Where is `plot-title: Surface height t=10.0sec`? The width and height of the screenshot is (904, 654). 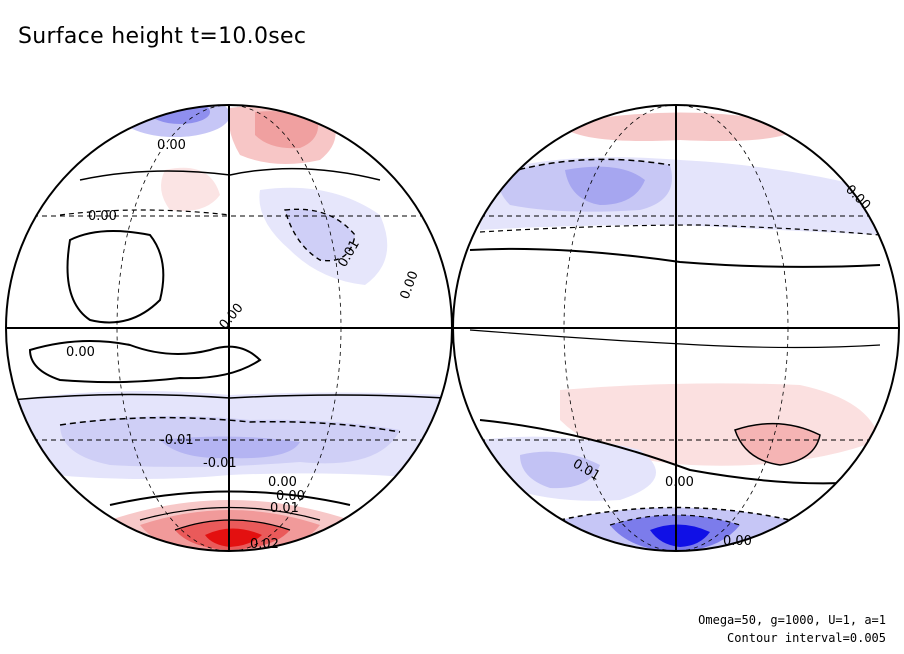 plot-title: Surface height t=10.0sec is located at coordinates (162, 36).